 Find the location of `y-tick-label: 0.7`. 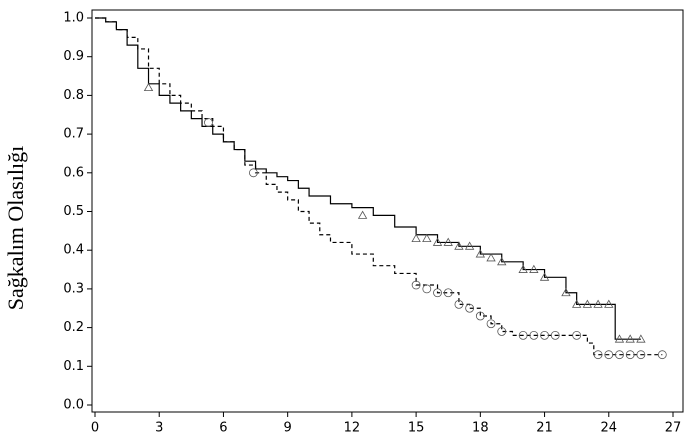

y-tick-label: 0.7 is located at coordinates (73, 134).